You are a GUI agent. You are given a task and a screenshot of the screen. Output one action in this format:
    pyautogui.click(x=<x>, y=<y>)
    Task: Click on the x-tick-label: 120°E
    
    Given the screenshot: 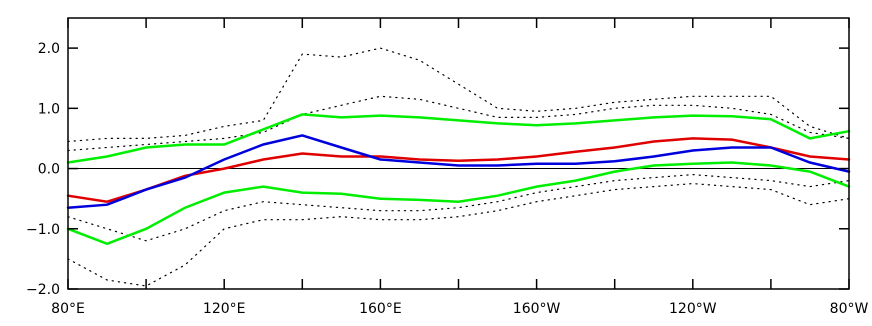 What is the action you would take?
    pyautogui.click(x=224, y=309)
    